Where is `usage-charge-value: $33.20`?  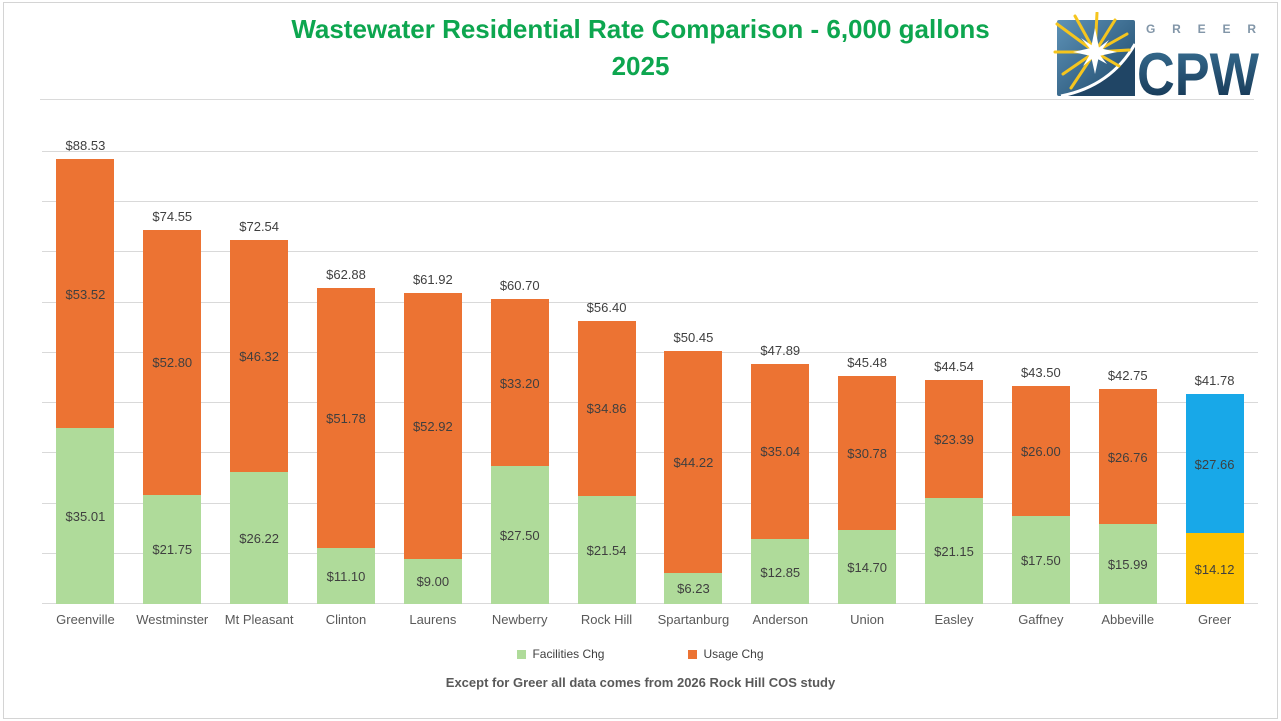
usage-charge-value: $33.20 is located at coordinates (519, 383).